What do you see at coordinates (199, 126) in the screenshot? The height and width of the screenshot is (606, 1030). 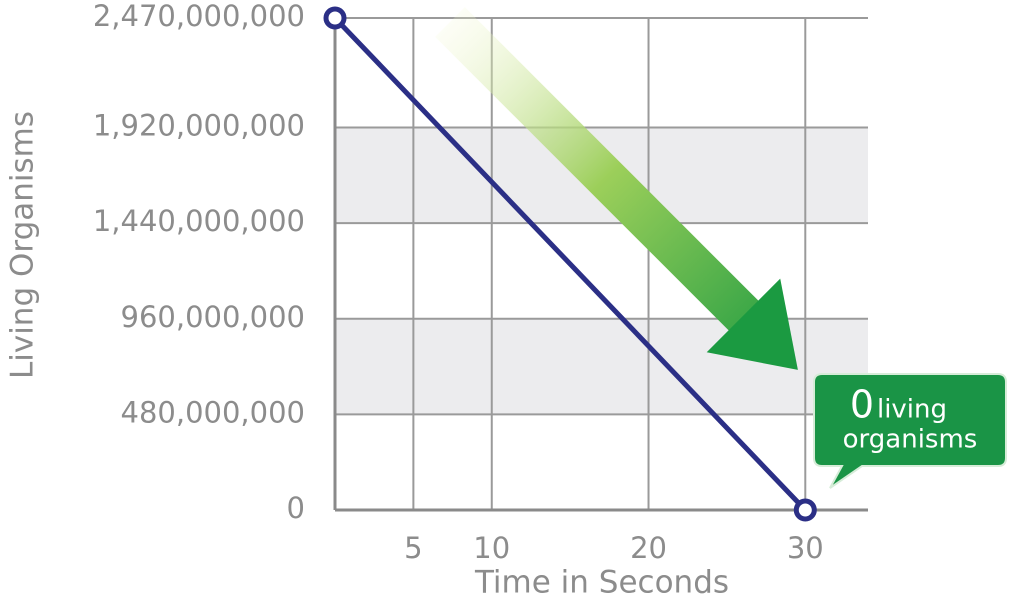 I see `y-tick-label: 1,920,000,000` at bounding box center [199, 126].